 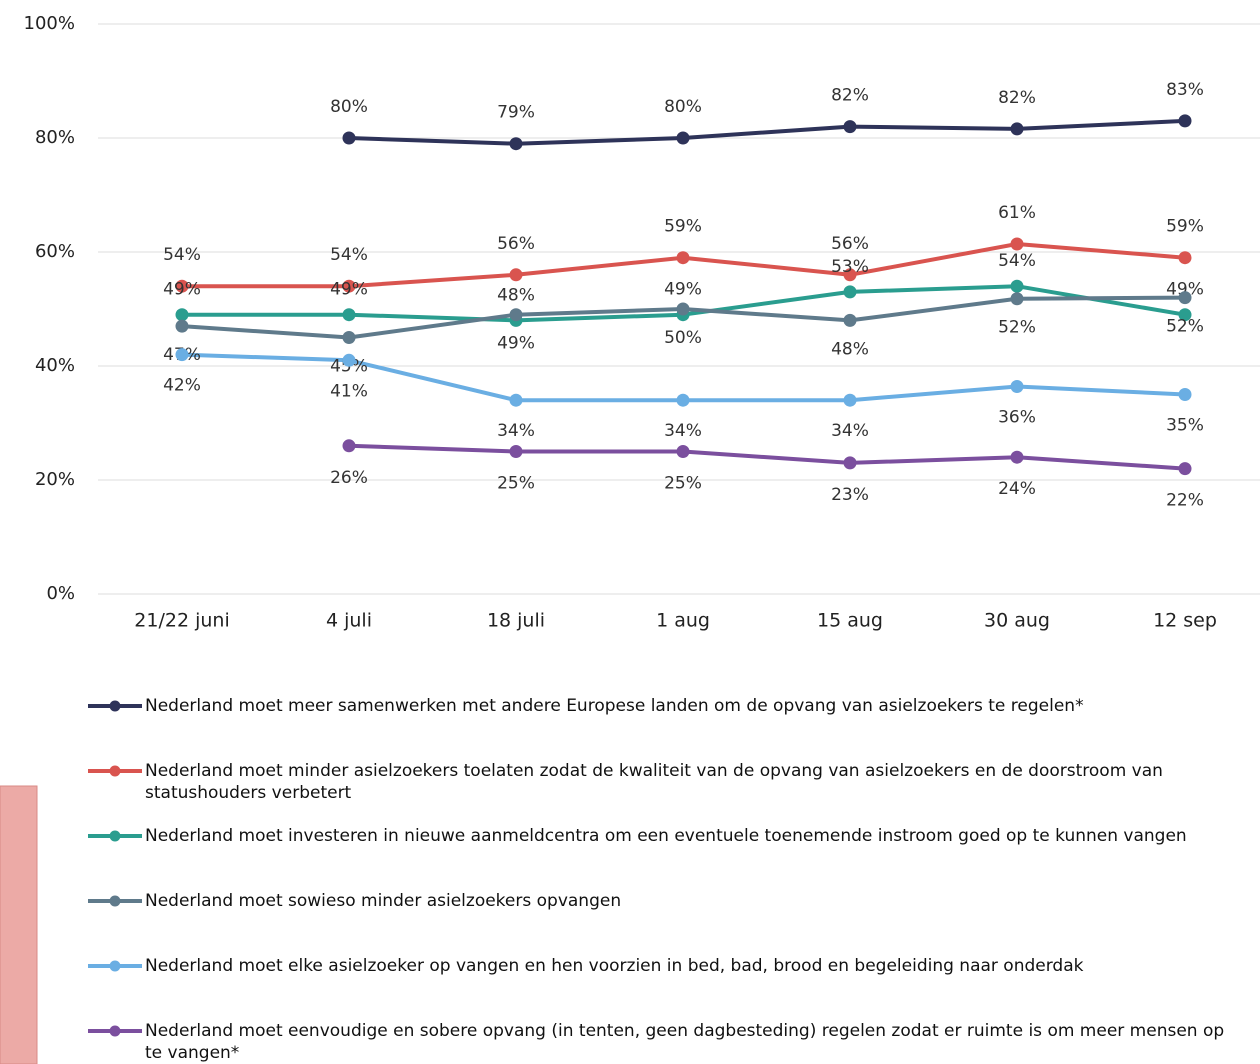 I want to click on data-label: 42%, so click(x=182, y=386).